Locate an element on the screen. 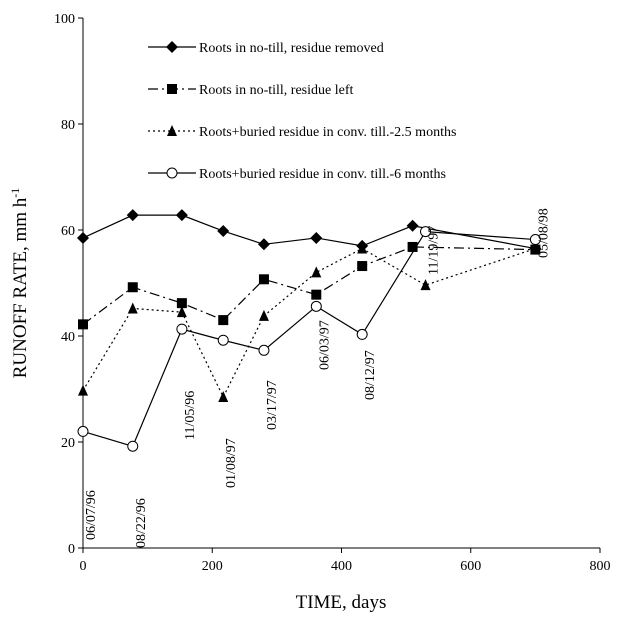  date-label: 06/03/97 is located at coordinates (324, 345).